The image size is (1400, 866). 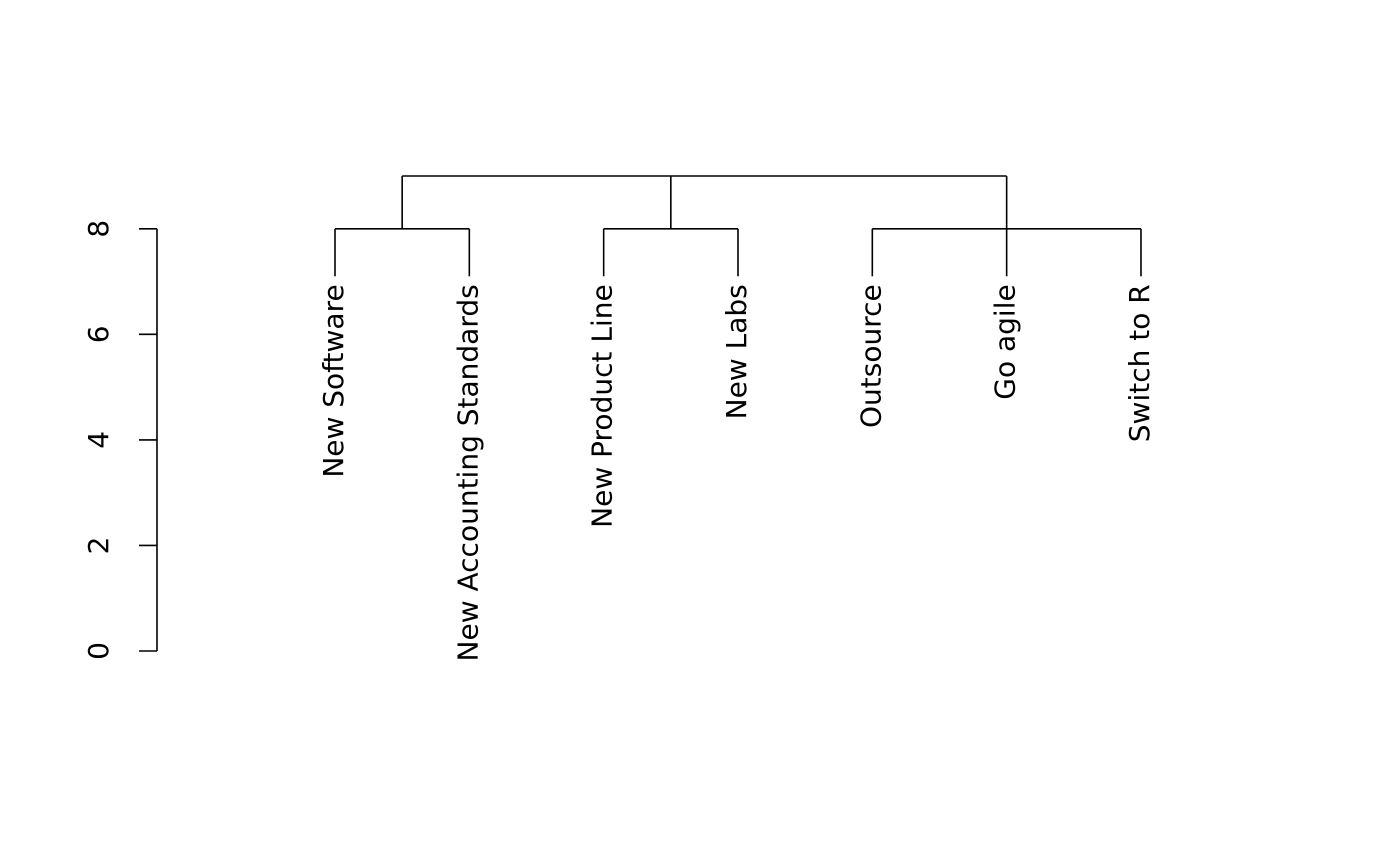 What do you see at coordinates (98, 229) in the screenshot?
I see `y-tick-label: 8` at bounding box center [98, 229].